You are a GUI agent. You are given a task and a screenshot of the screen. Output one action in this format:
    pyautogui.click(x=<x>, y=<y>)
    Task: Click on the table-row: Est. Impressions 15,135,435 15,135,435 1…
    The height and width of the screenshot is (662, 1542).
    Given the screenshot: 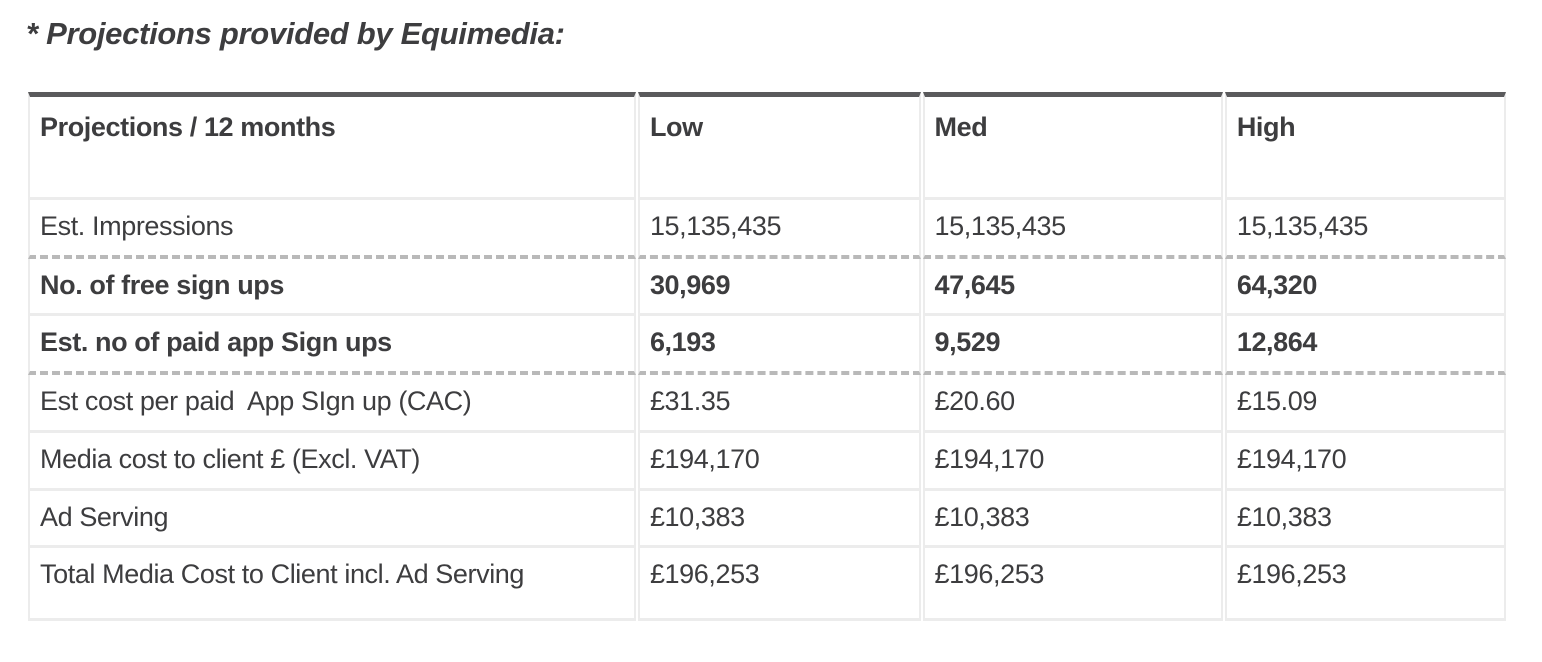 What is the action you would take?
    pyautogui.click(x=767, y=229)
    